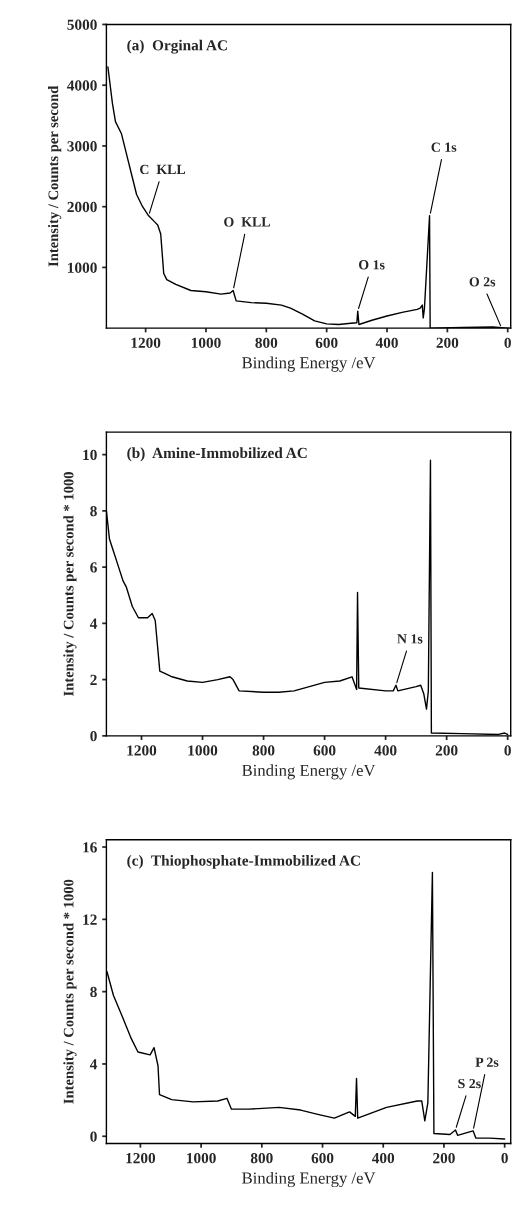 The image size is (532, 1223). I want to click on annotation: O 1s, so click(372, 265).